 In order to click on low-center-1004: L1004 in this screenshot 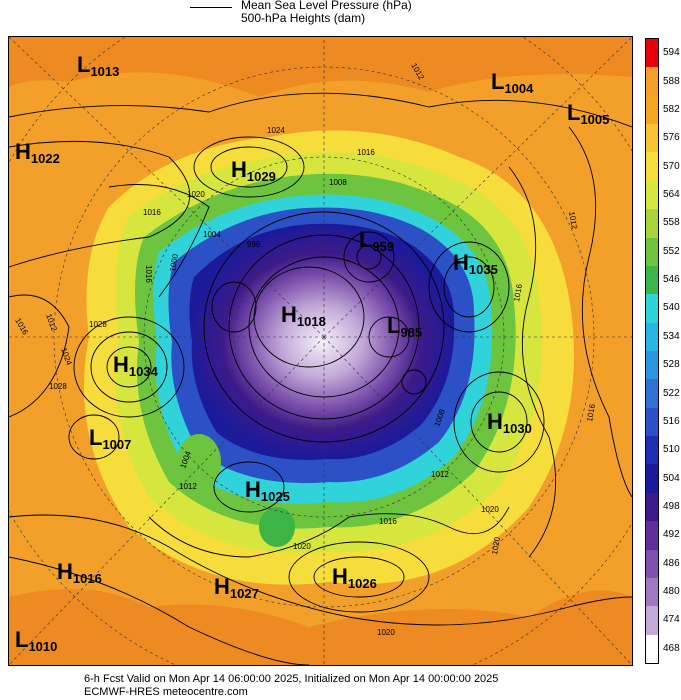, I will do `click(512, 82)`.